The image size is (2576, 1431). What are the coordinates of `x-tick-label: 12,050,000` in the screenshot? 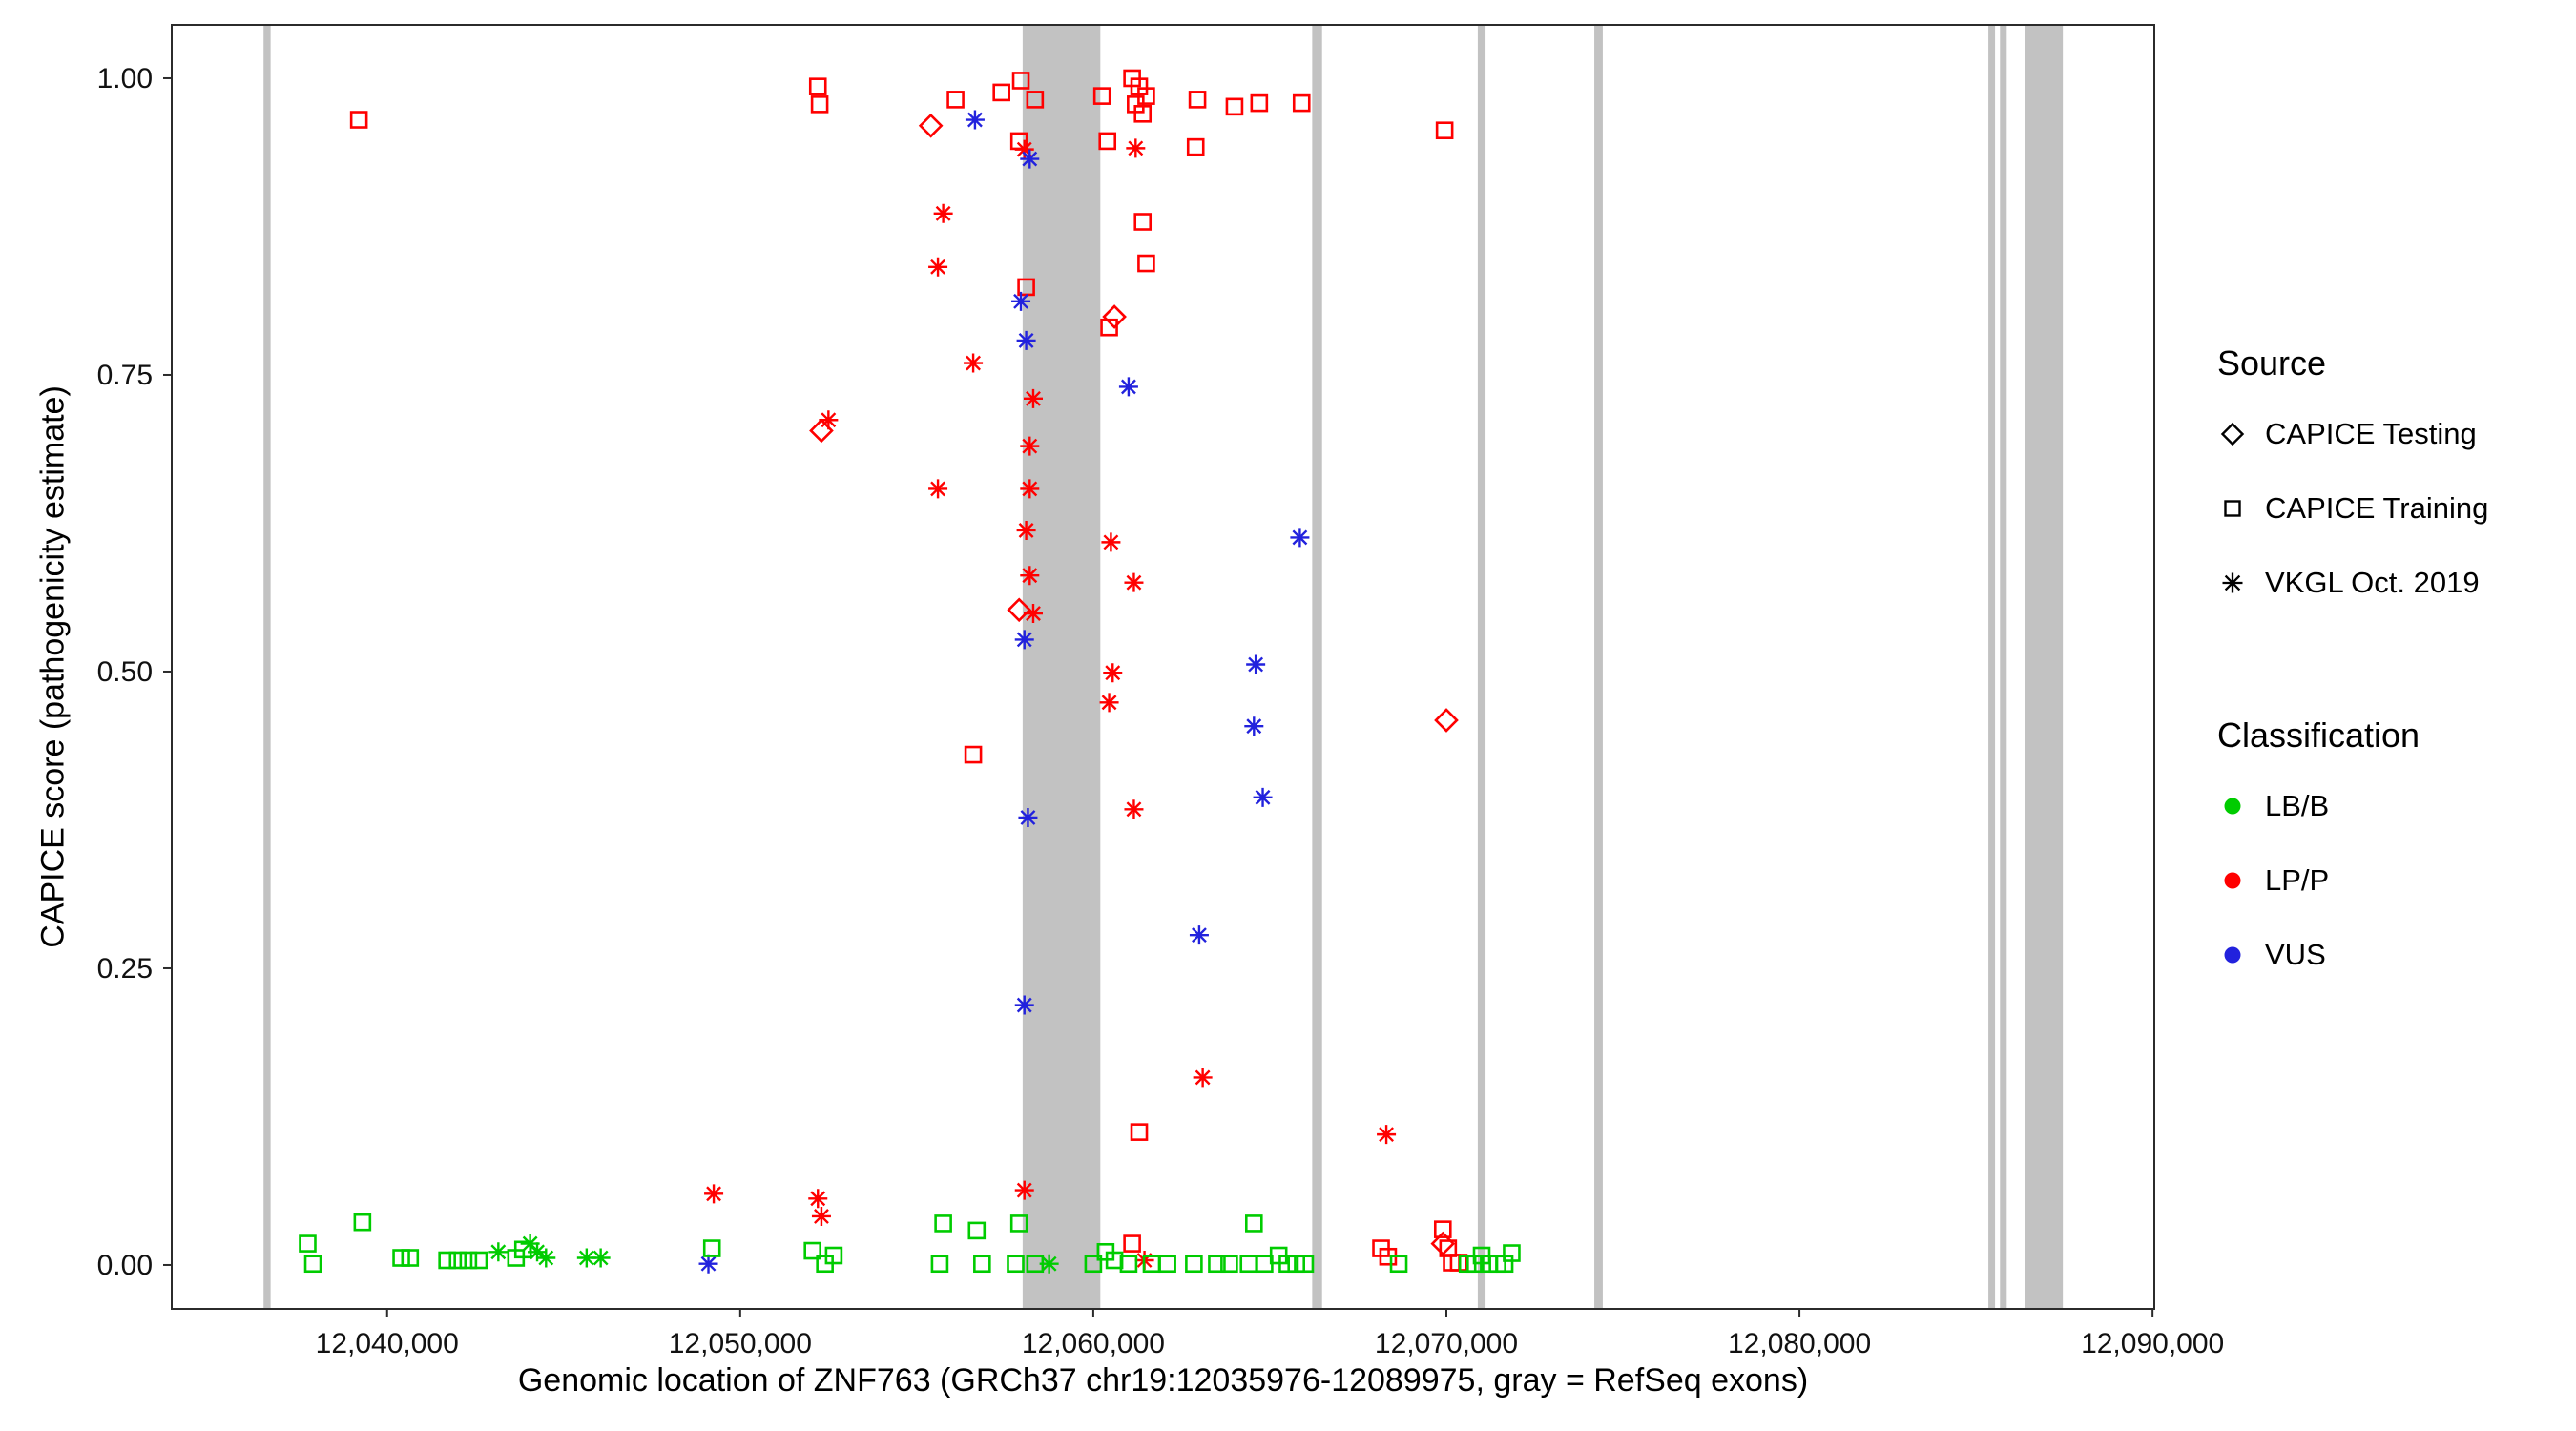 It's located at (740, 1343).